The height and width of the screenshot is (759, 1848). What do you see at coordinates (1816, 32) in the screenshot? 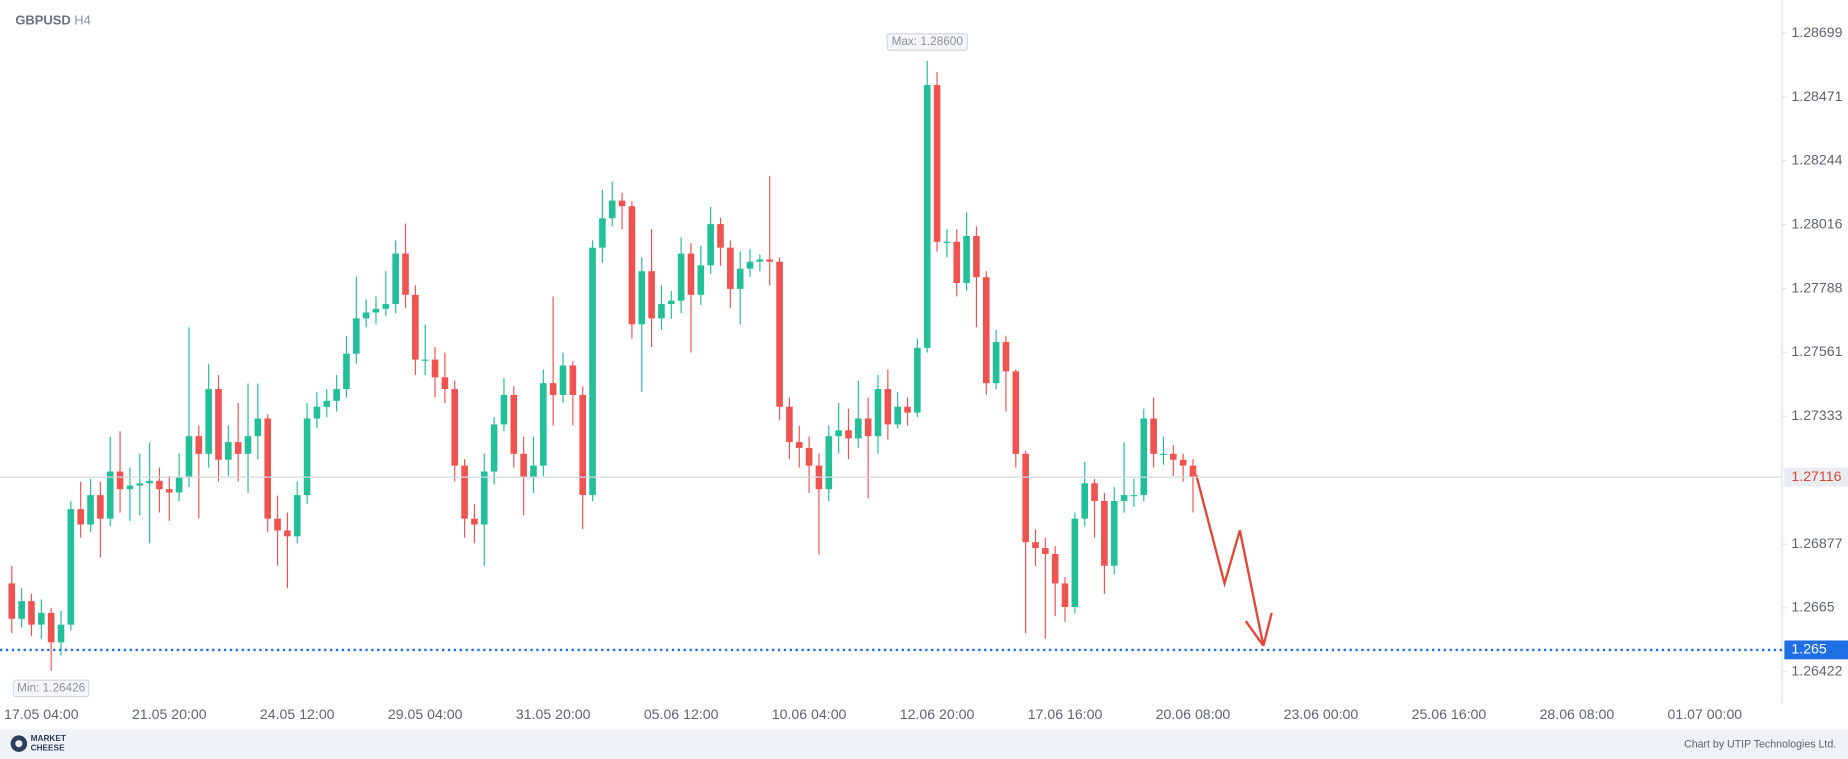
I see `y-tick-label: 1.28699` at bounding box center [1816, 32].